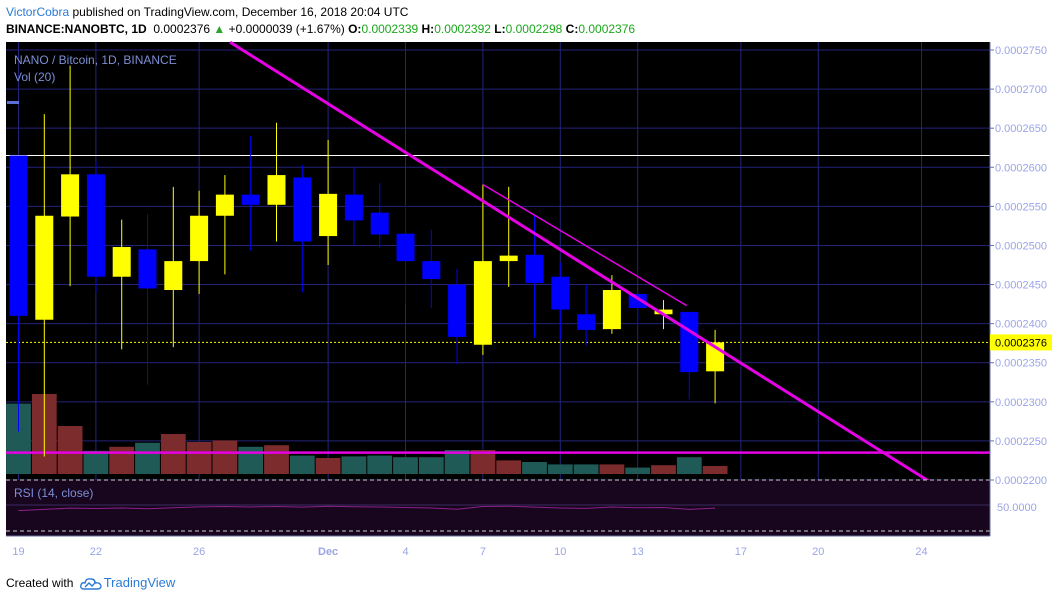 The width and height of the screenshot is (1059, 600). What do you see at coordinates (572, 29) in the screenshot?
I see `close-label: C:` at bounding box center [572, 29].